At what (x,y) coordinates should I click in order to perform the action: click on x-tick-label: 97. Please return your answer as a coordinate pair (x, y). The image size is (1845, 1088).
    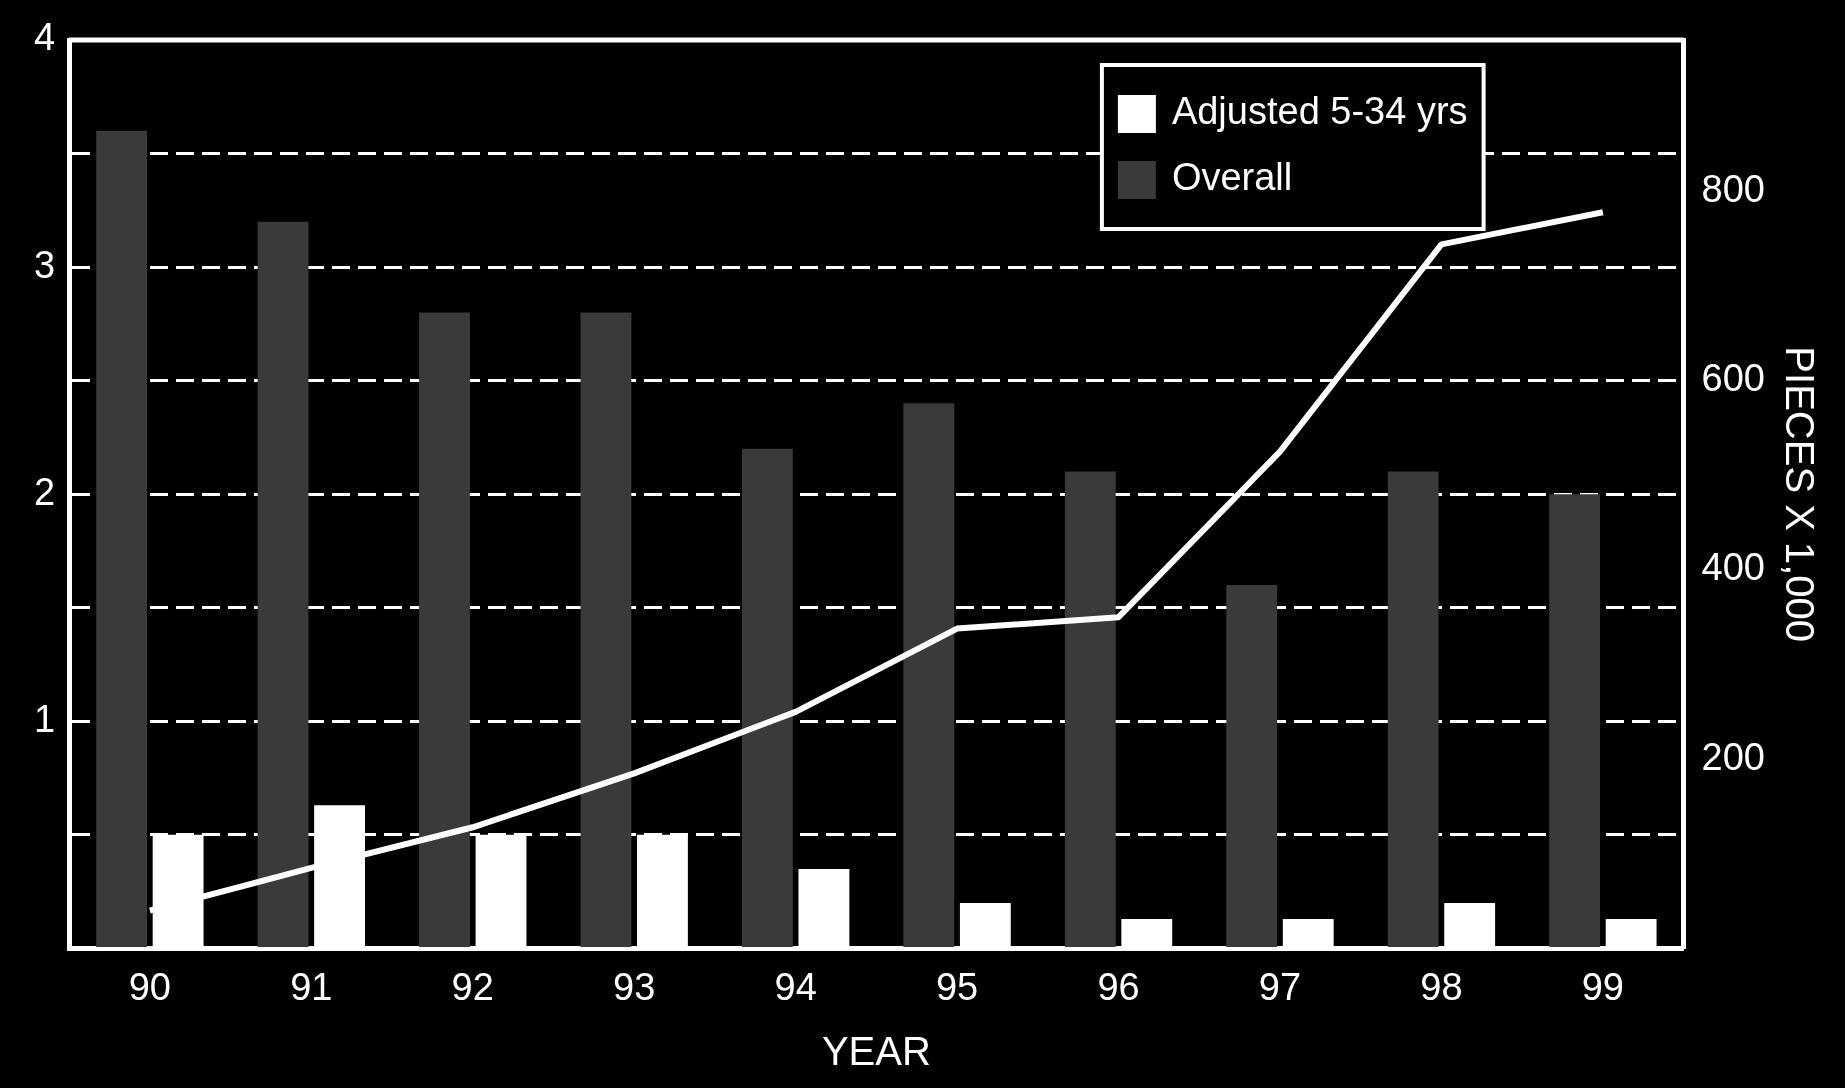
    Looking at the image, I should click on (1280, 986).